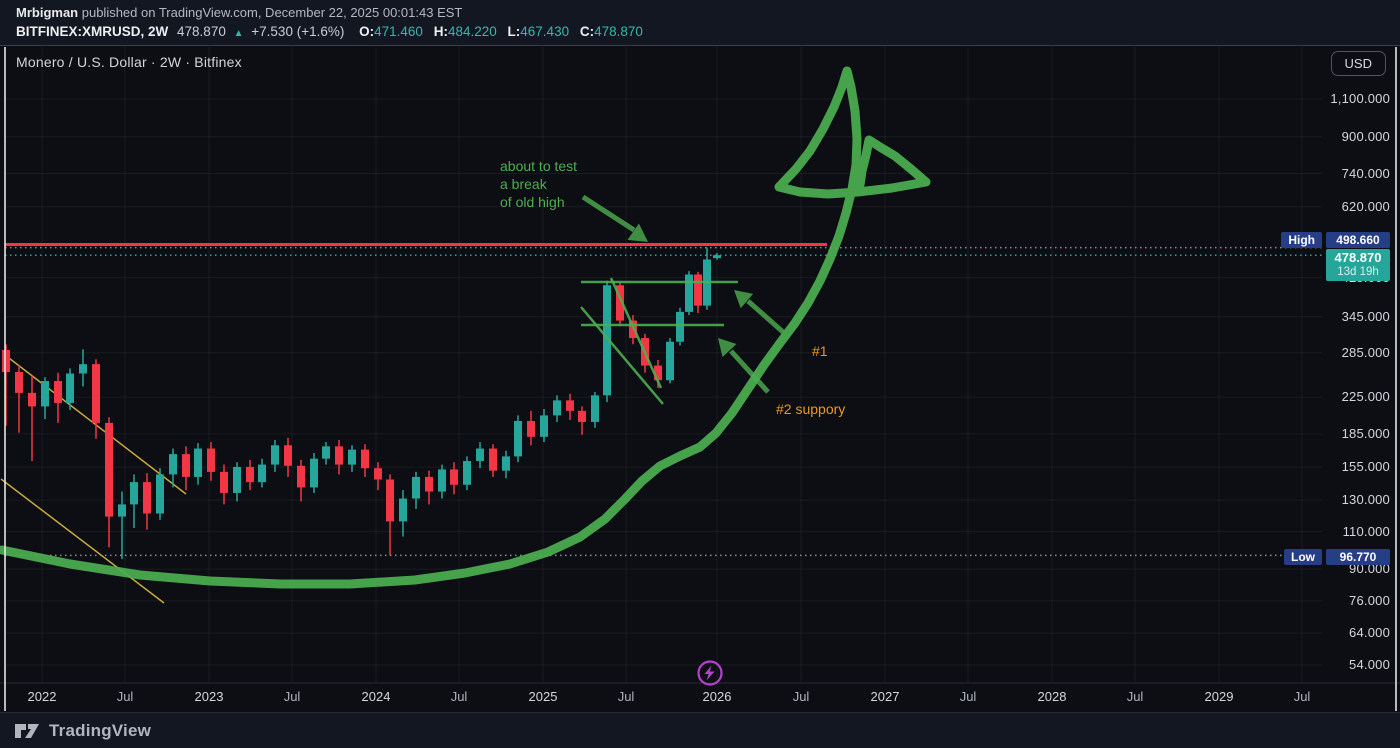 The height and width of the screenshot is (748, 1400). What do you see at coordinates (1358, 557) in the screenshot?
I see `low-chip-value: 96.770` at bounding box center [1358, 557].